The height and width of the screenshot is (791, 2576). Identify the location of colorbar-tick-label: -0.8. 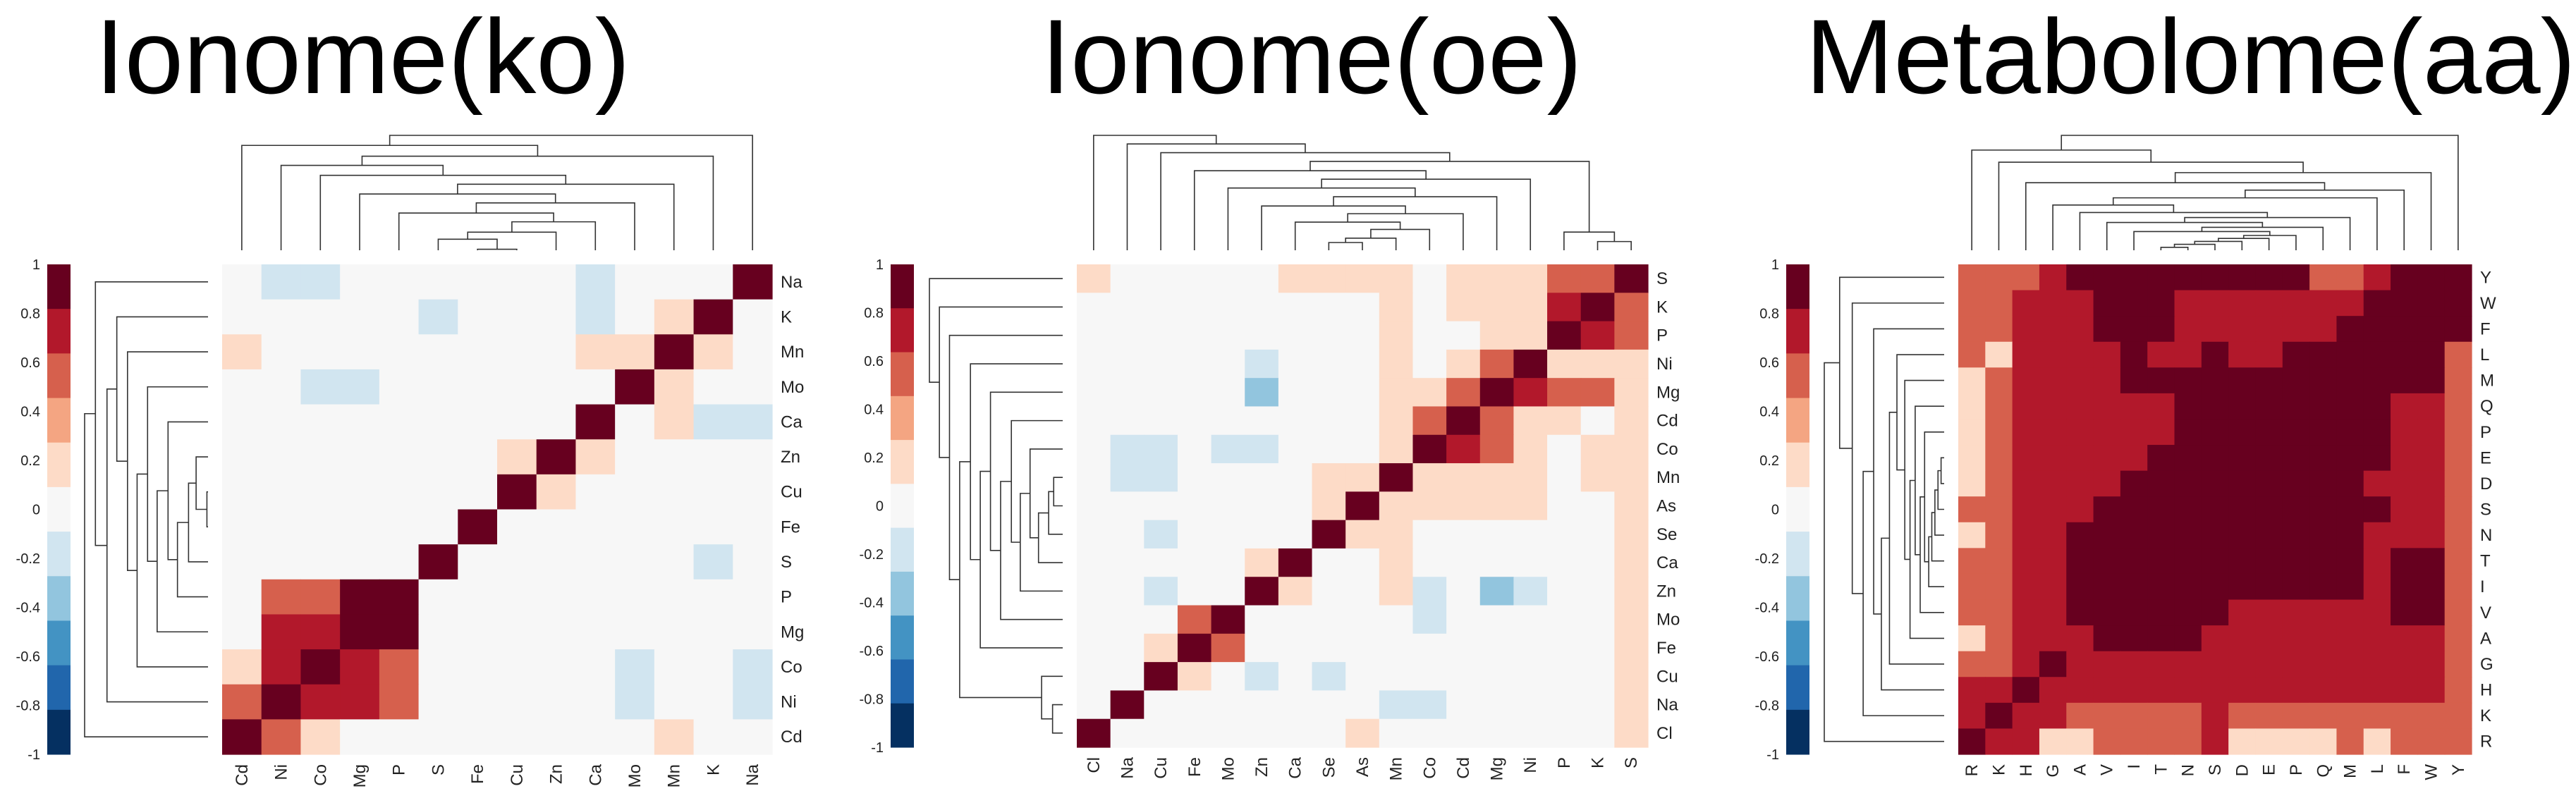
(872, 700).